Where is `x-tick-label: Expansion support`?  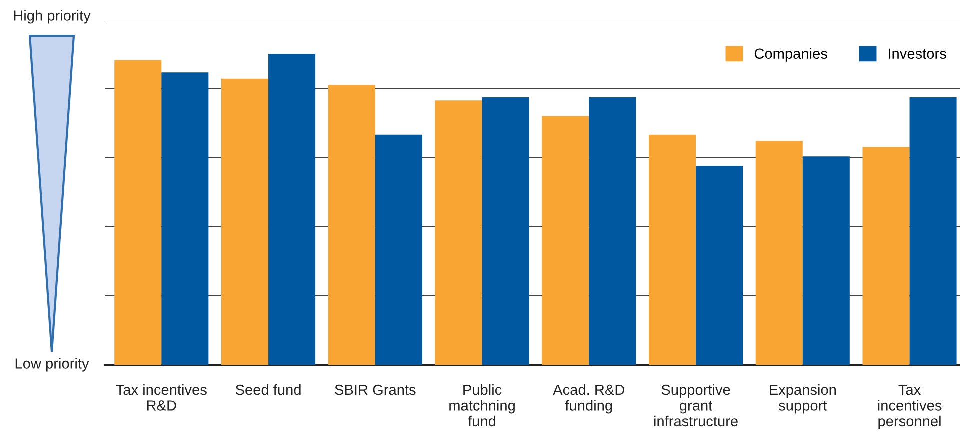
x-tick-label: Expansion support is located at coordinates (803, 399).